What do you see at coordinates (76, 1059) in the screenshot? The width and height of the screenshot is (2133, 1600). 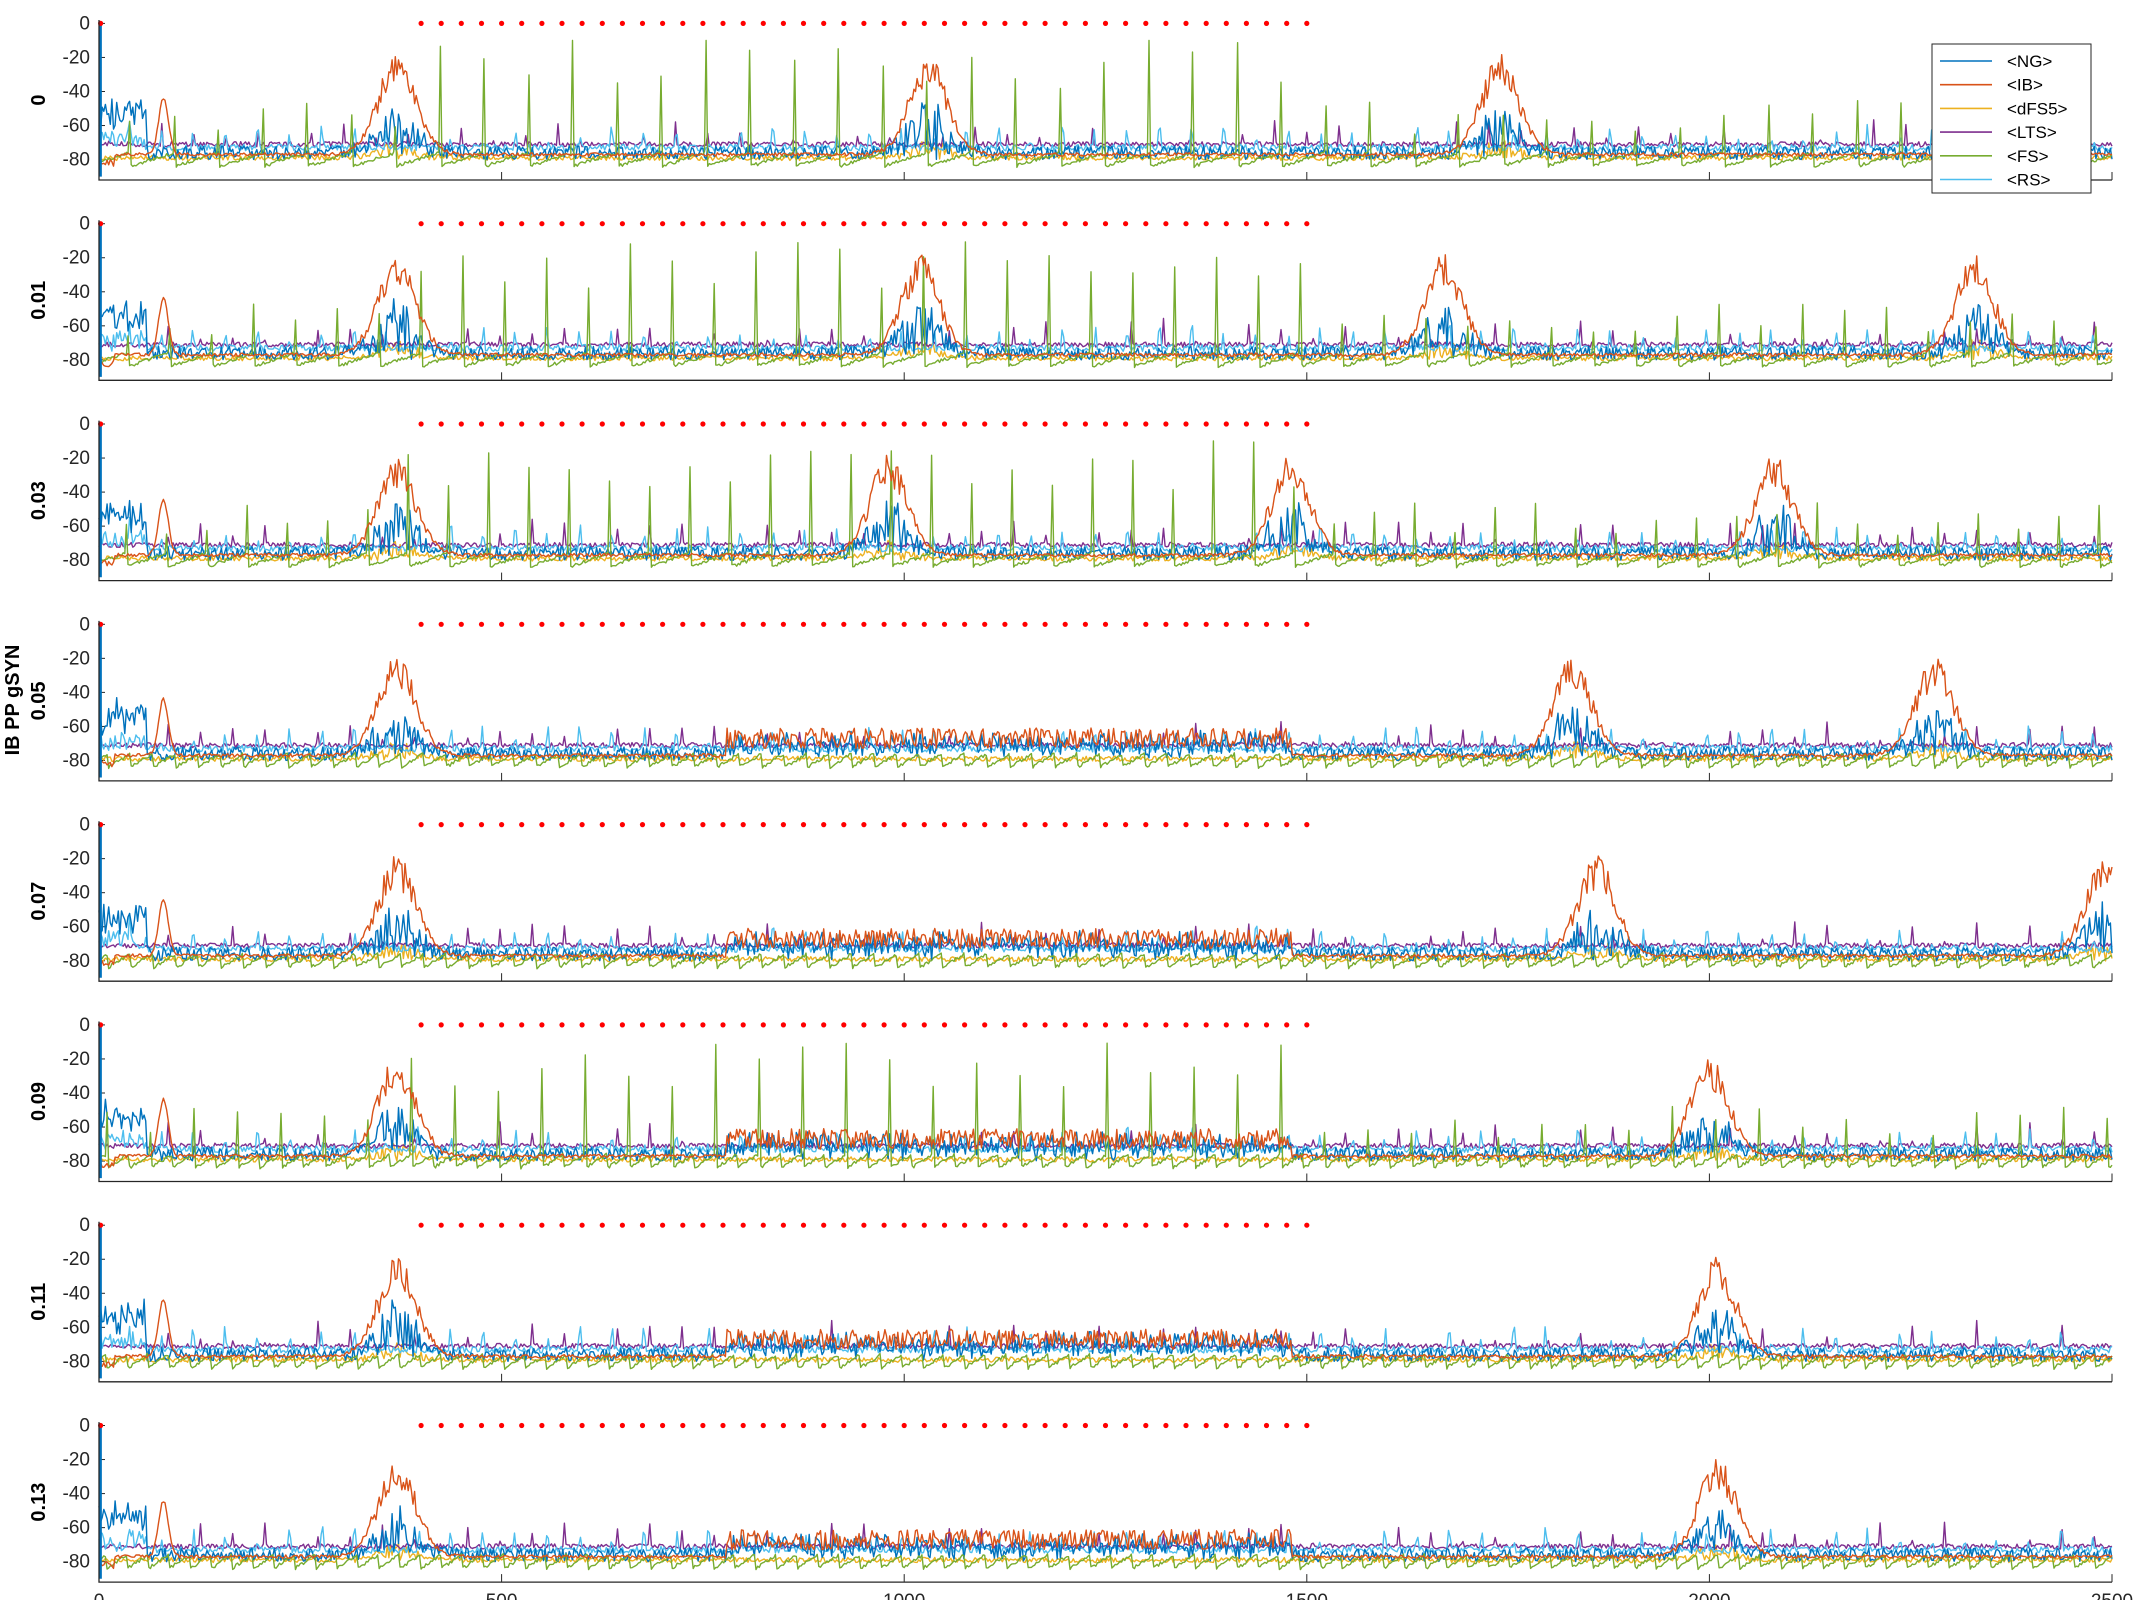 I see `y-tick-label: -20` at bounding box center [76, 1059].